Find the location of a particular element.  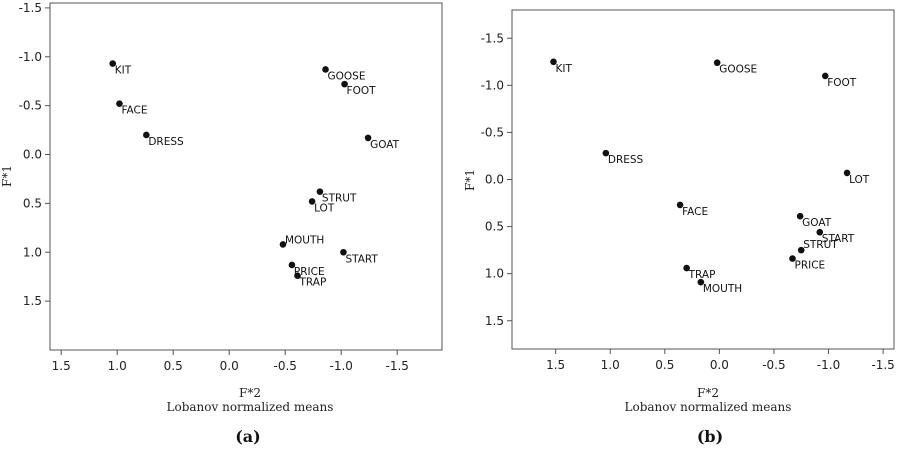

point-kit-a is located at coordinates (113, 63).